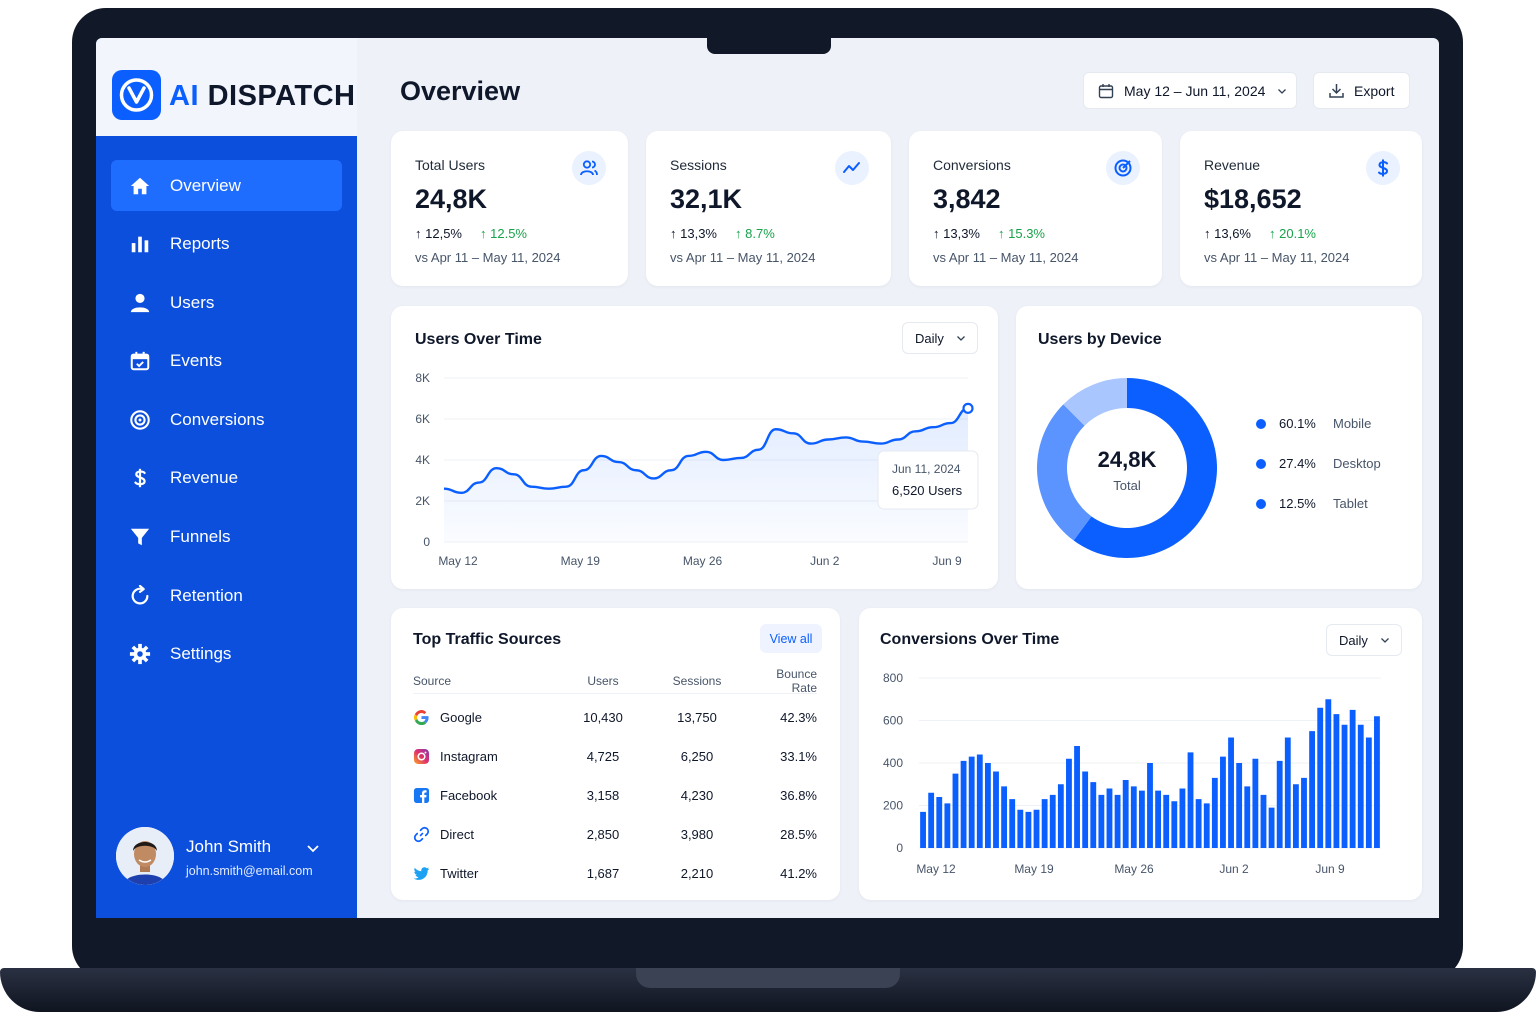  I want to click on sidebar-item-funnels: Funnels, so click(226, 537).